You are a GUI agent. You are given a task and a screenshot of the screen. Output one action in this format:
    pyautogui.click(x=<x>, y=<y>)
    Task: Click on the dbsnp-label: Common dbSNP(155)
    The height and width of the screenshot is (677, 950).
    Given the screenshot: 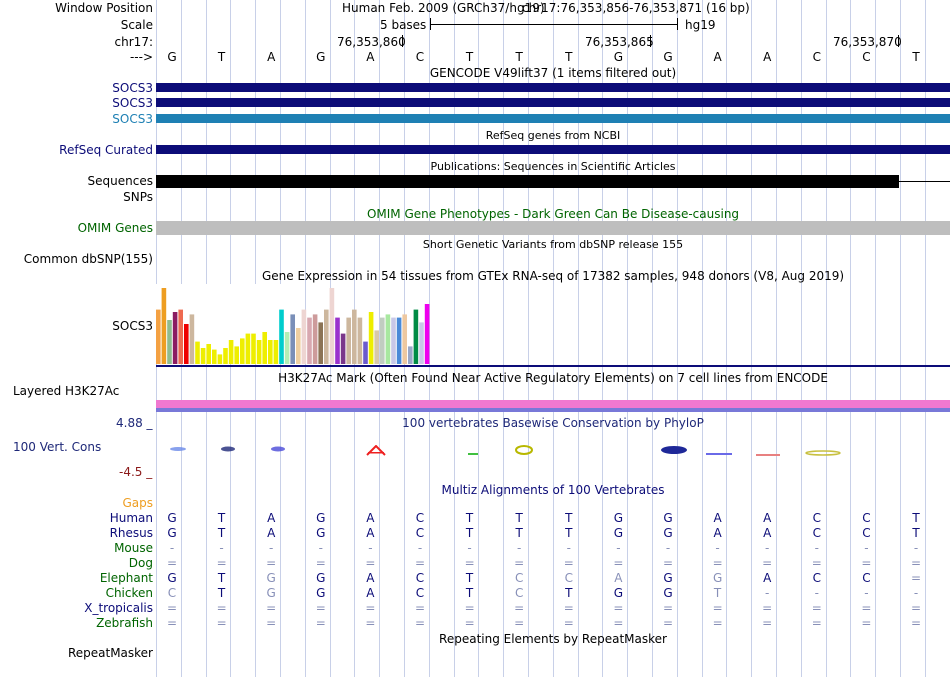 What is the action you would take?
    pyautogui.click(x=88, y=259)
    